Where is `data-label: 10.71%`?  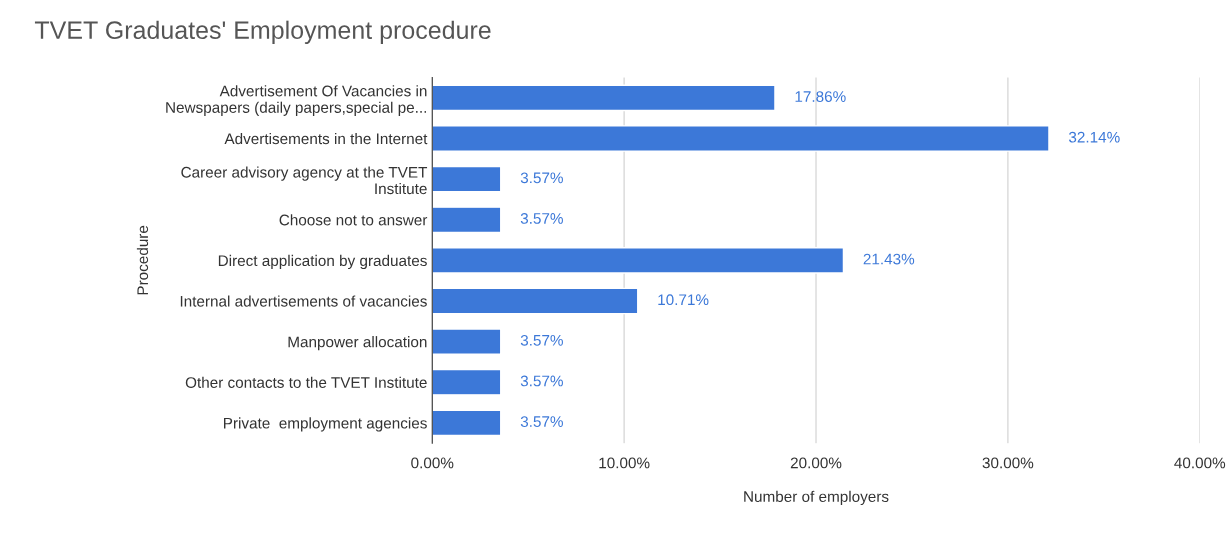 data-label: 10.71% is located at coordinates (683, 300).